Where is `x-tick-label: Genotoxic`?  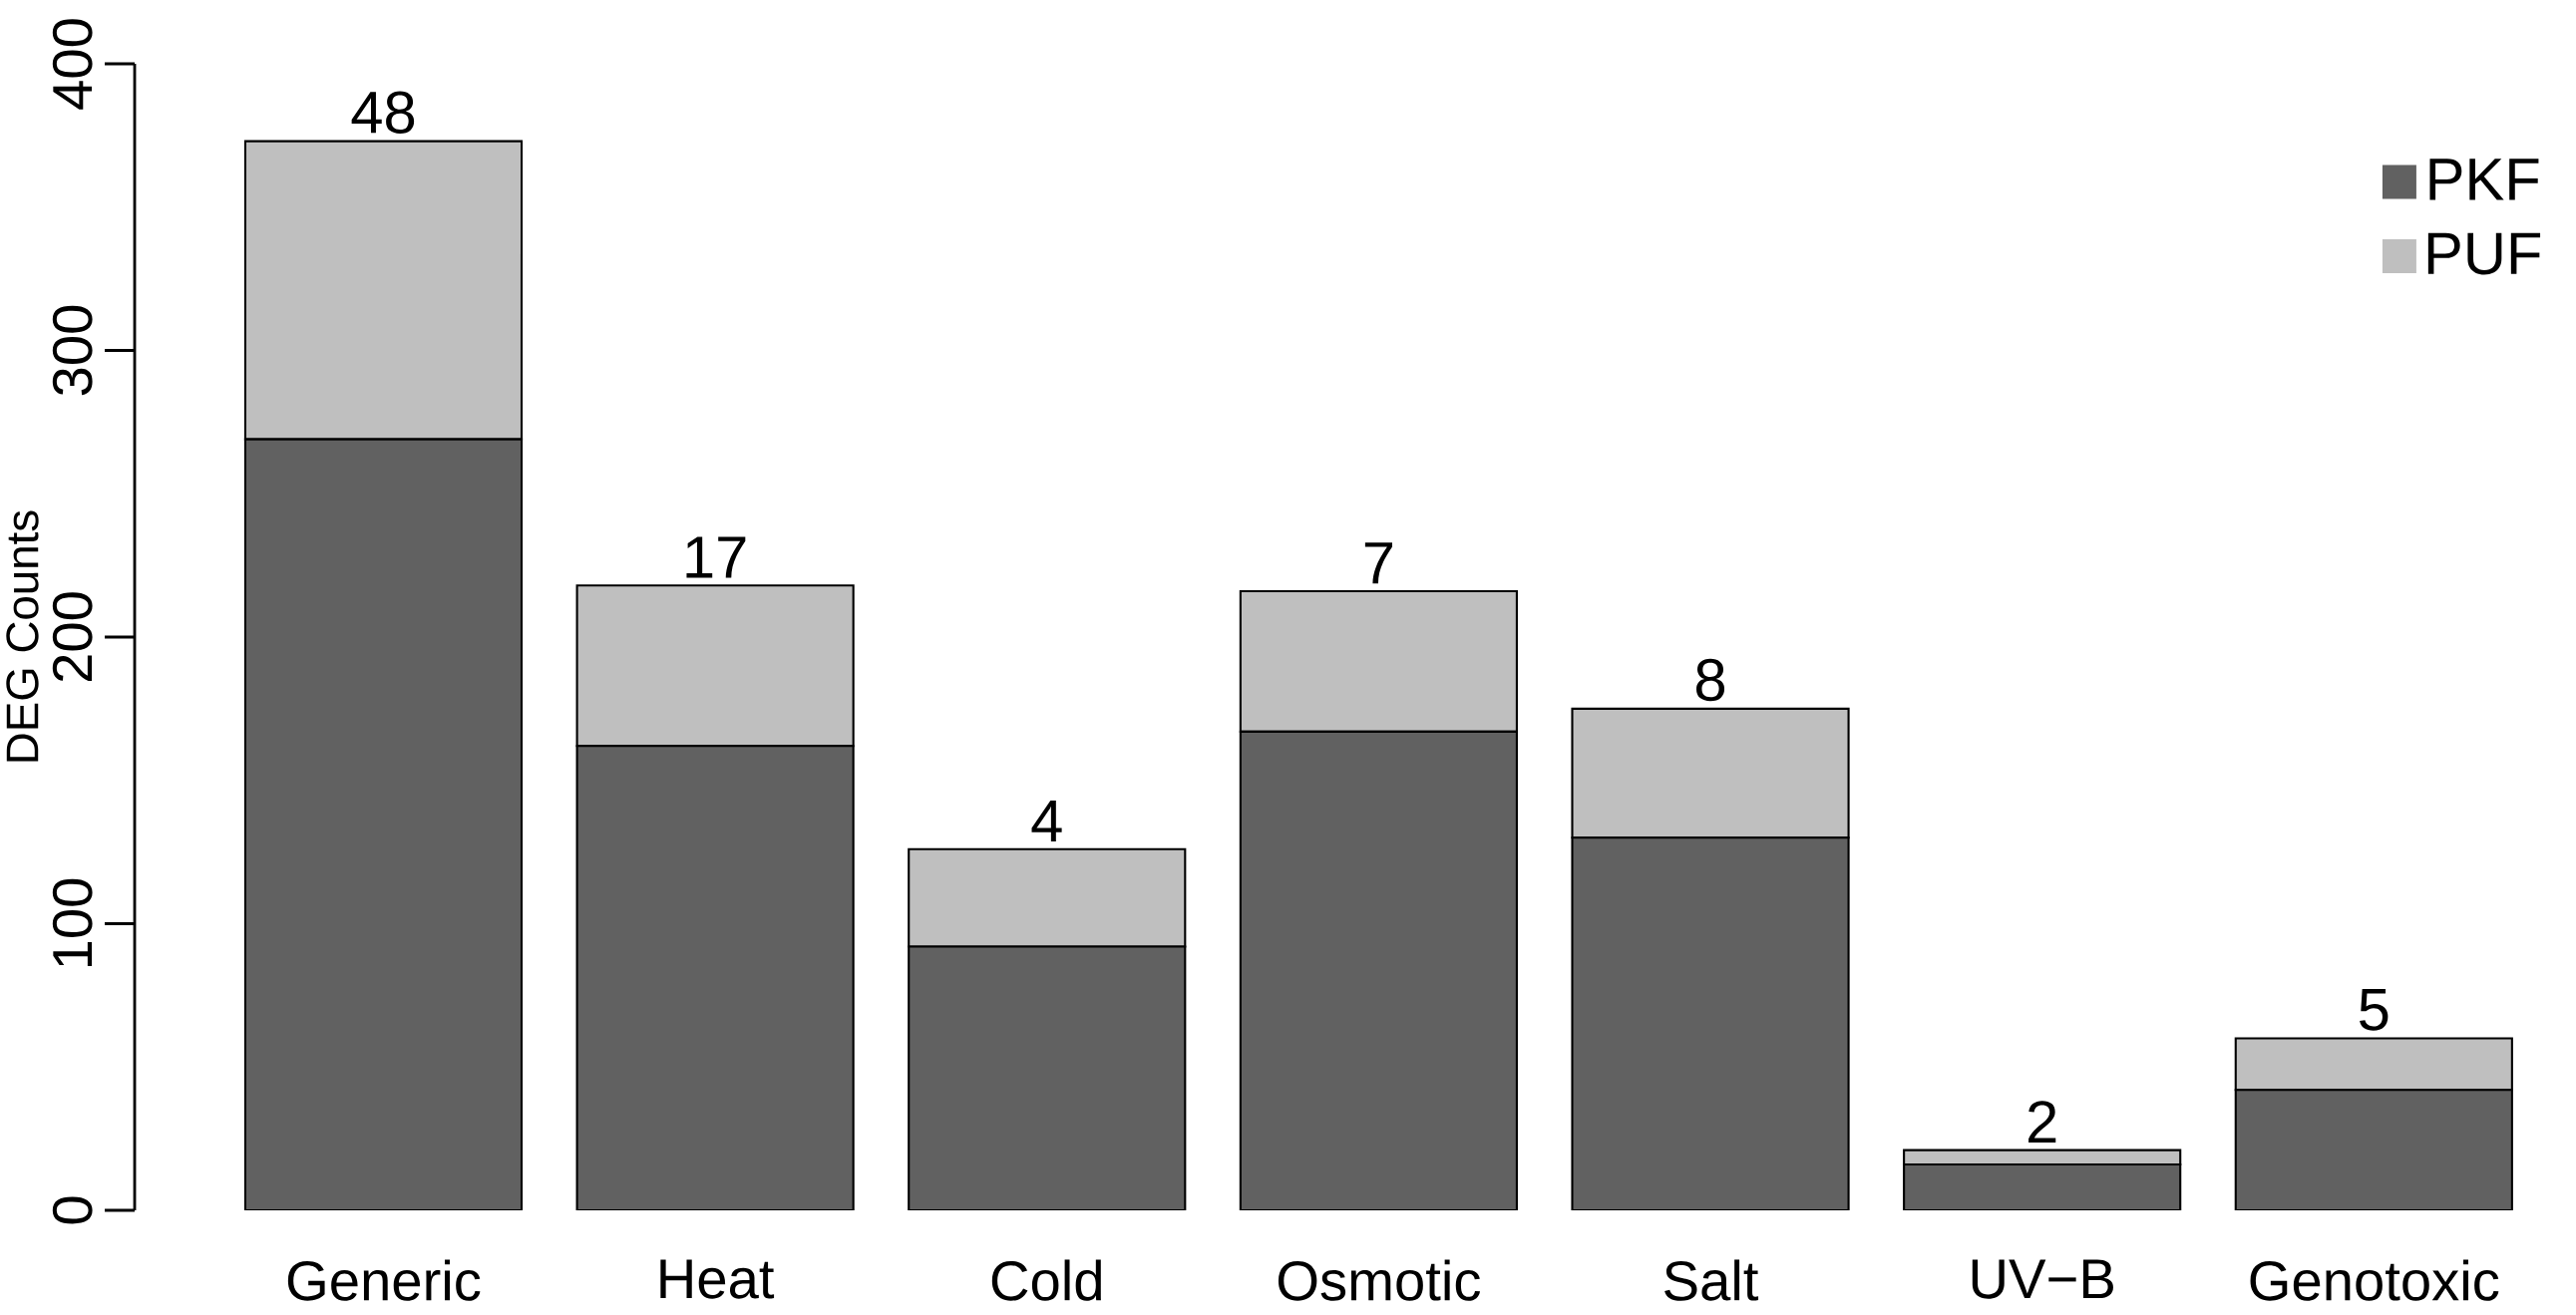 x-tick-label: Genotoxic is located at coordinates (2374, 1280).